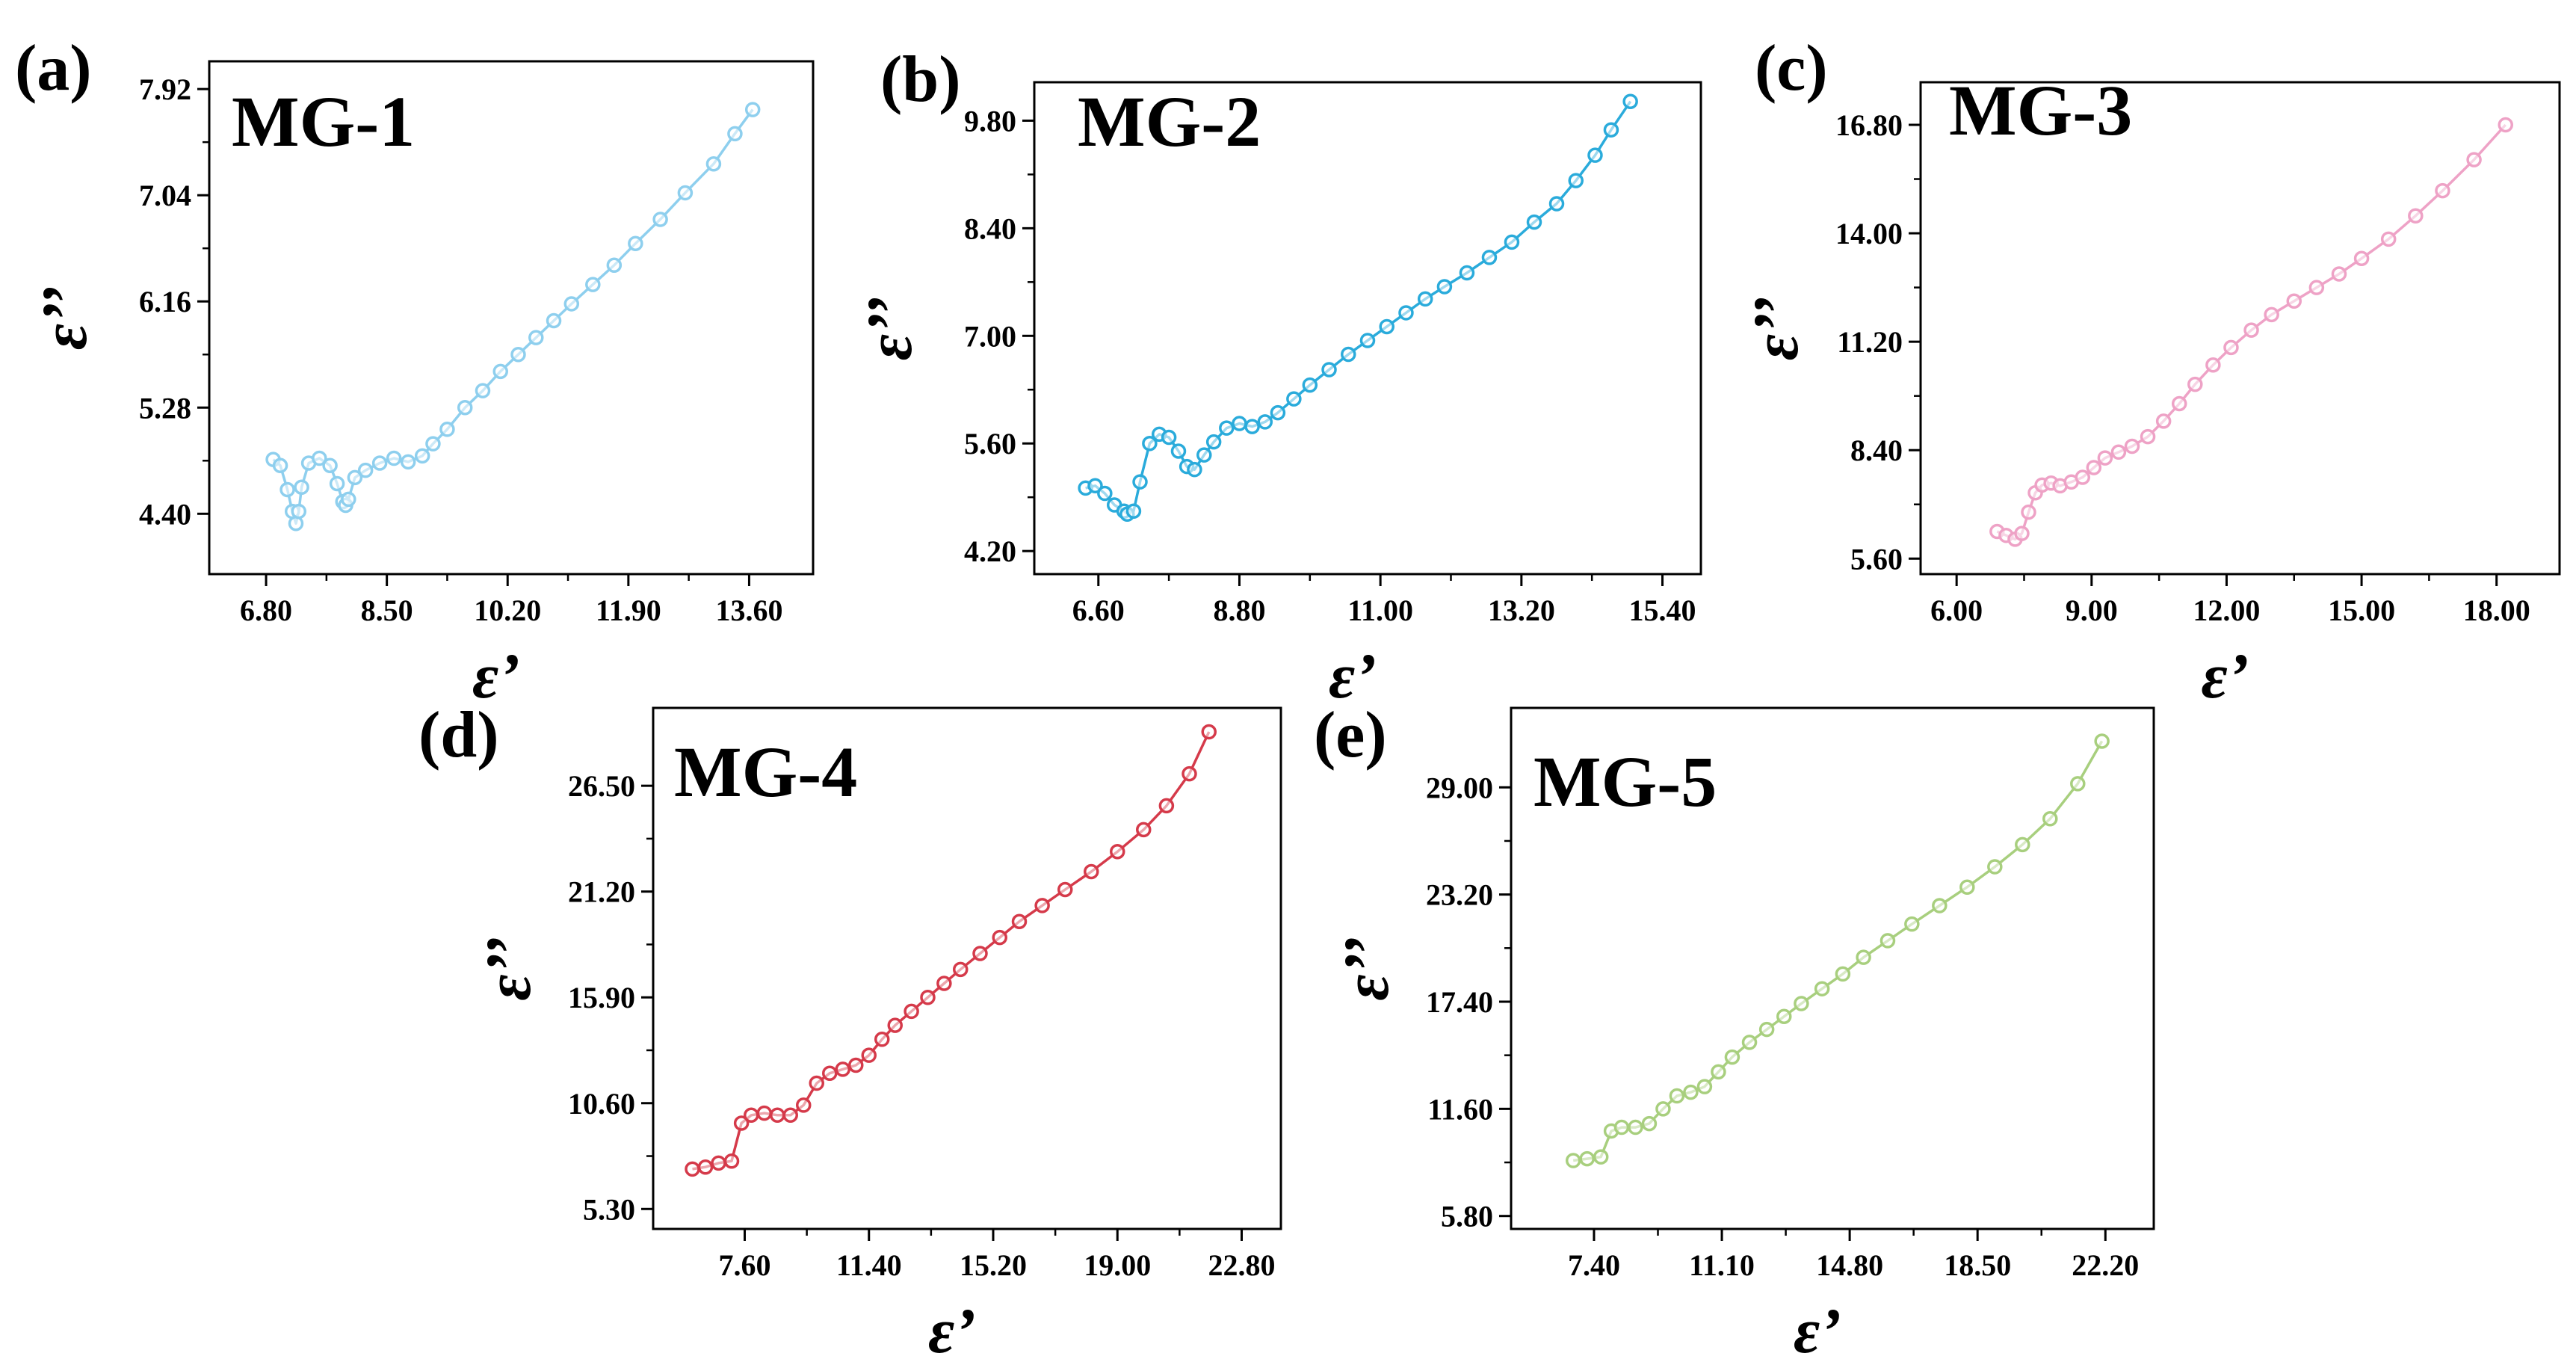 The image size is (2576, 1362). I want to click on series-line, so click(1358, 308).